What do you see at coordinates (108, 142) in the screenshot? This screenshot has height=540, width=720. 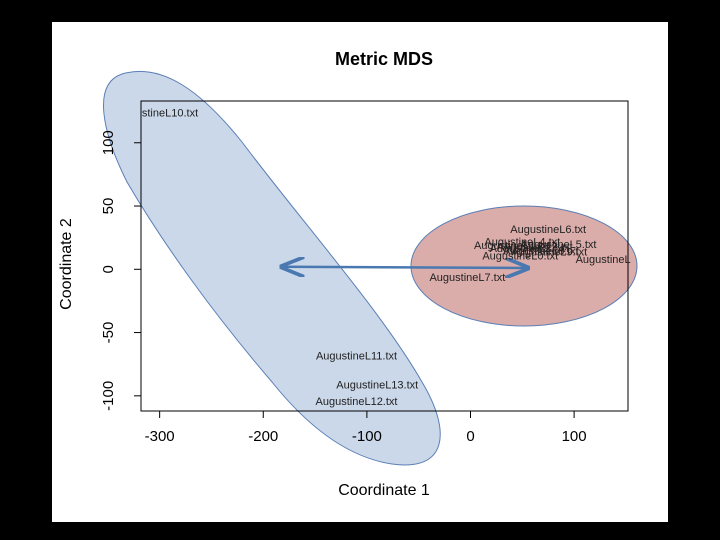 I see `y-tick-label: 100` at bounding box center [108, 142].